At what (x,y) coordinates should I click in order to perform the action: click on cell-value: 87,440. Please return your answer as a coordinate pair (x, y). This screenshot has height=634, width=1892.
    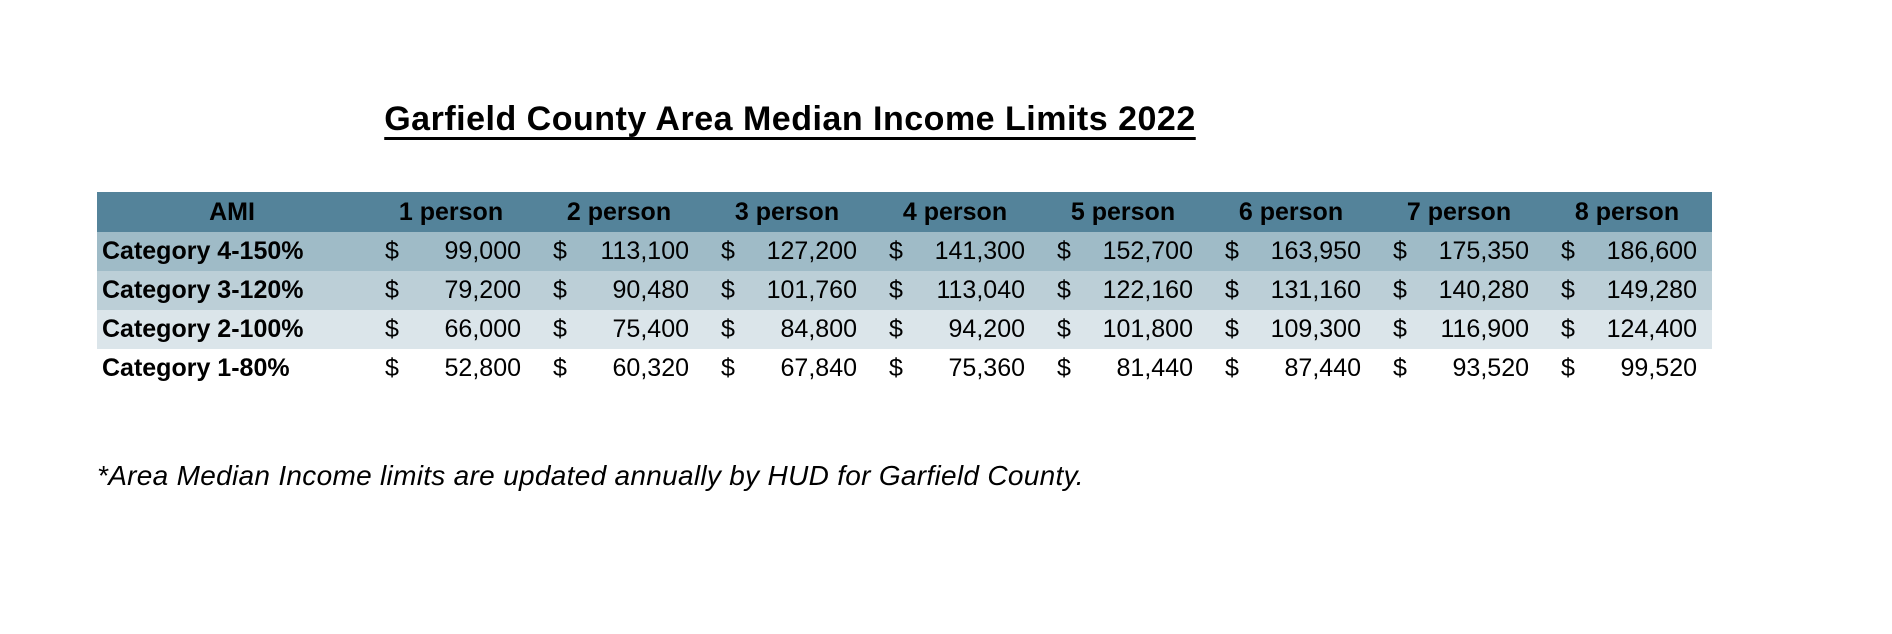
    Looking at the image, I should click on (1322, 368).